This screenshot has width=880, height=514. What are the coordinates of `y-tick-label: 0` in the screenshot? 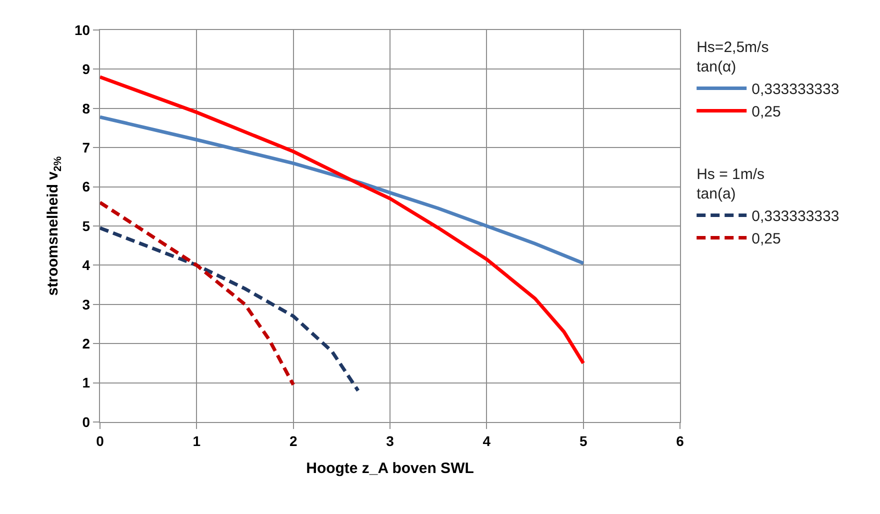 It's located at (86, 422).